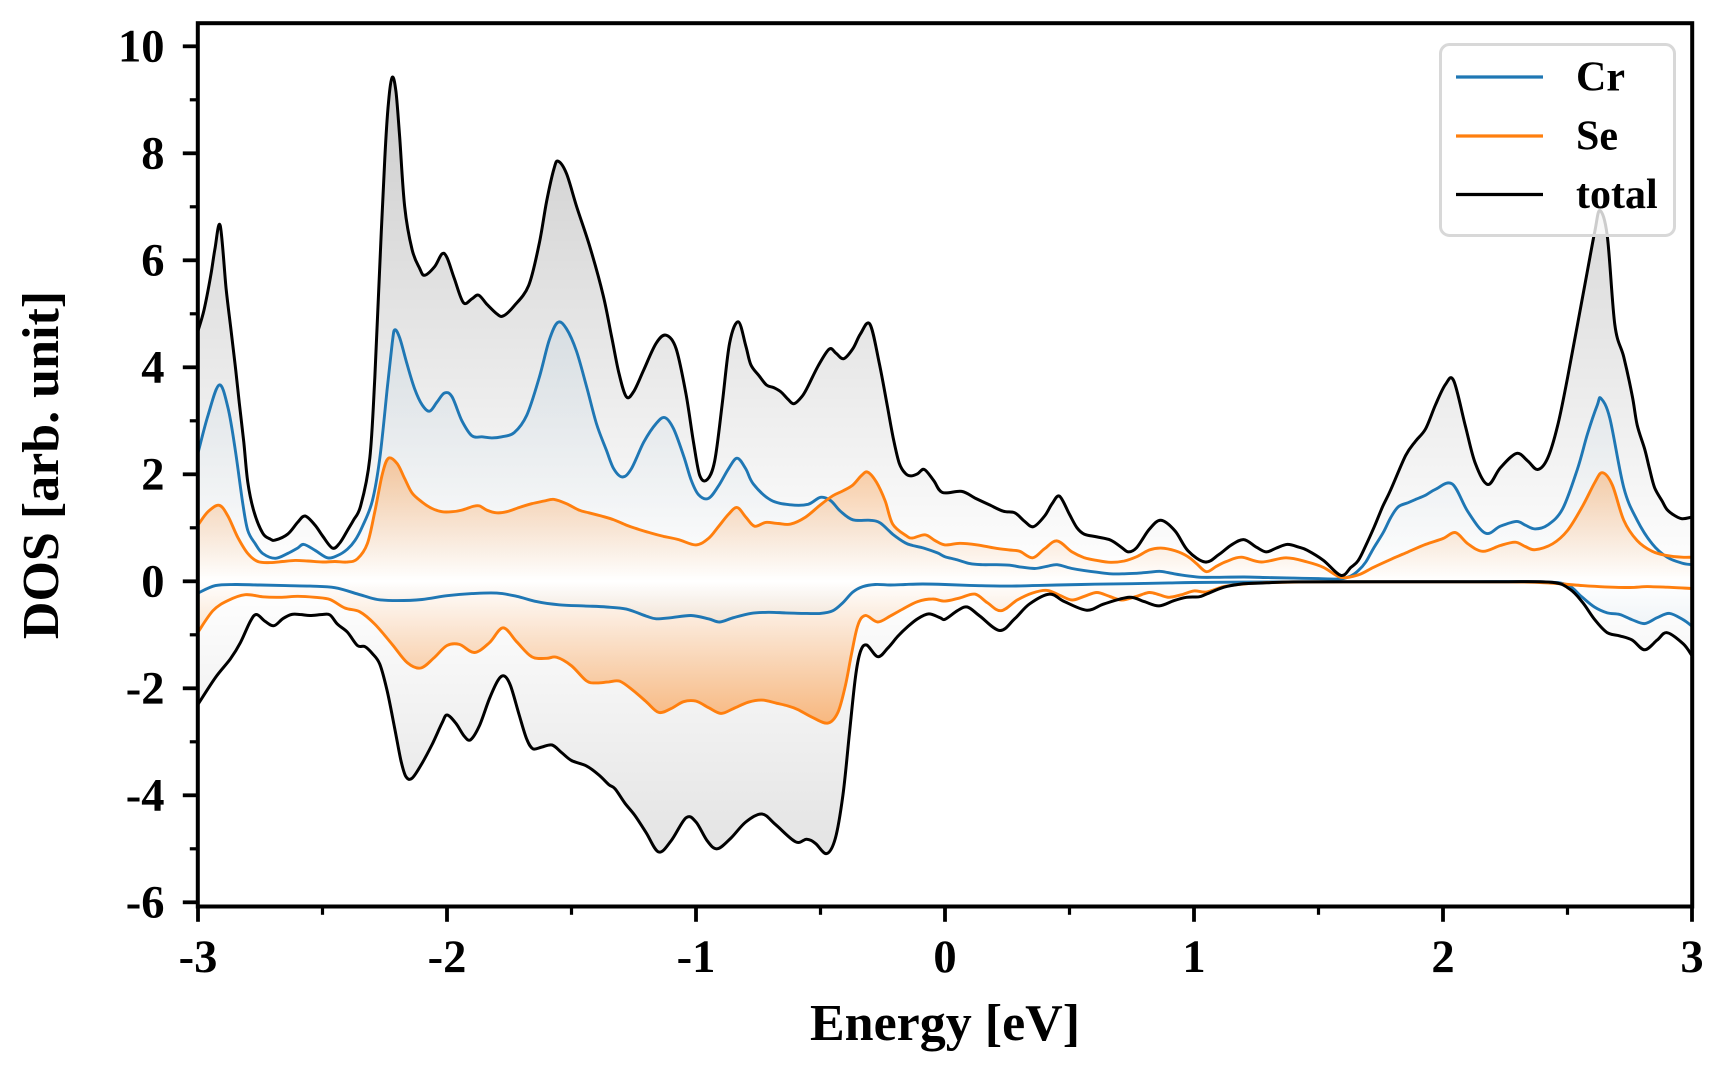 Image resolution: width=1728 pixels, height=1080 pixels. I want to click on svg-text: Energy [eV], so click(945, 1023).